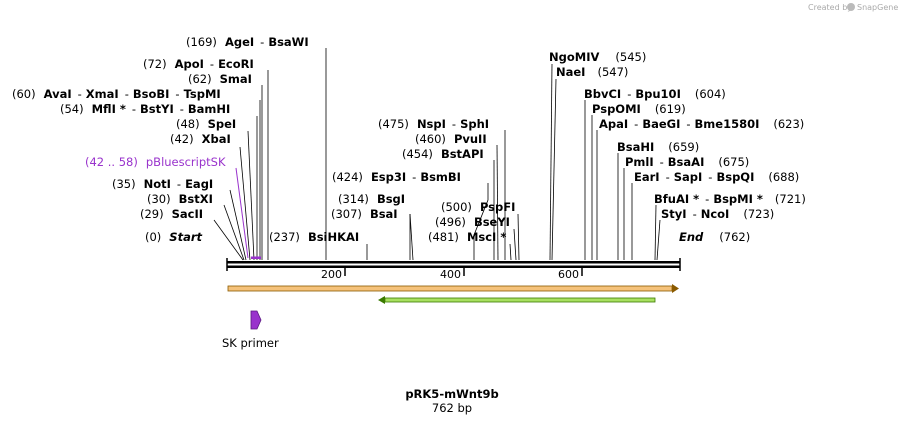  What do you see at coordinates (830, 7) in the screenshot?
I see `credit-text: Created by` at bounding box center [830, 7].